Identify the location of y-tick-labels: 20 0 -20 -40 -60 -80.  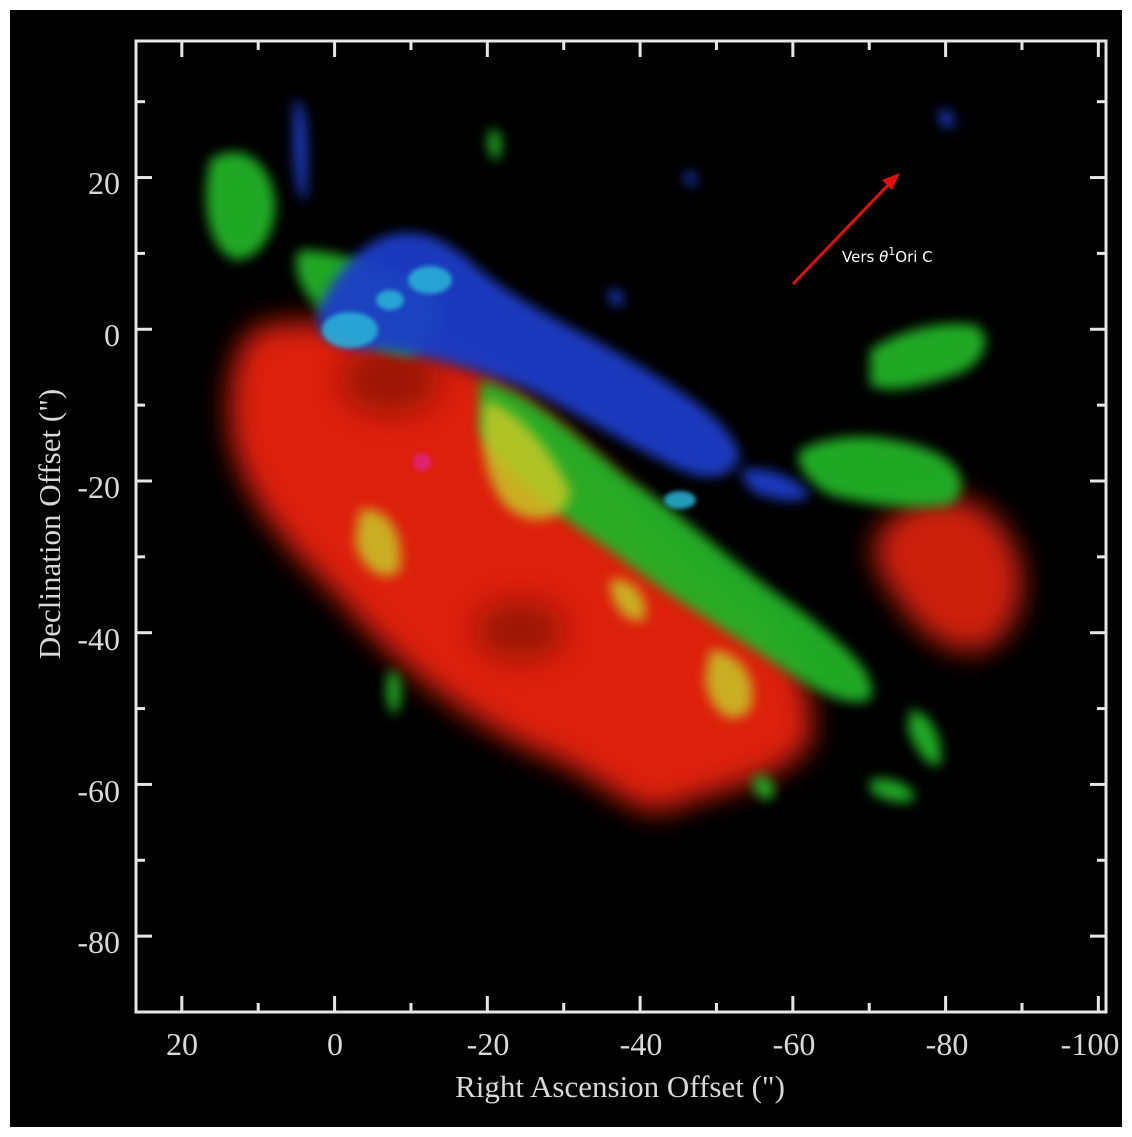
(98, 562).